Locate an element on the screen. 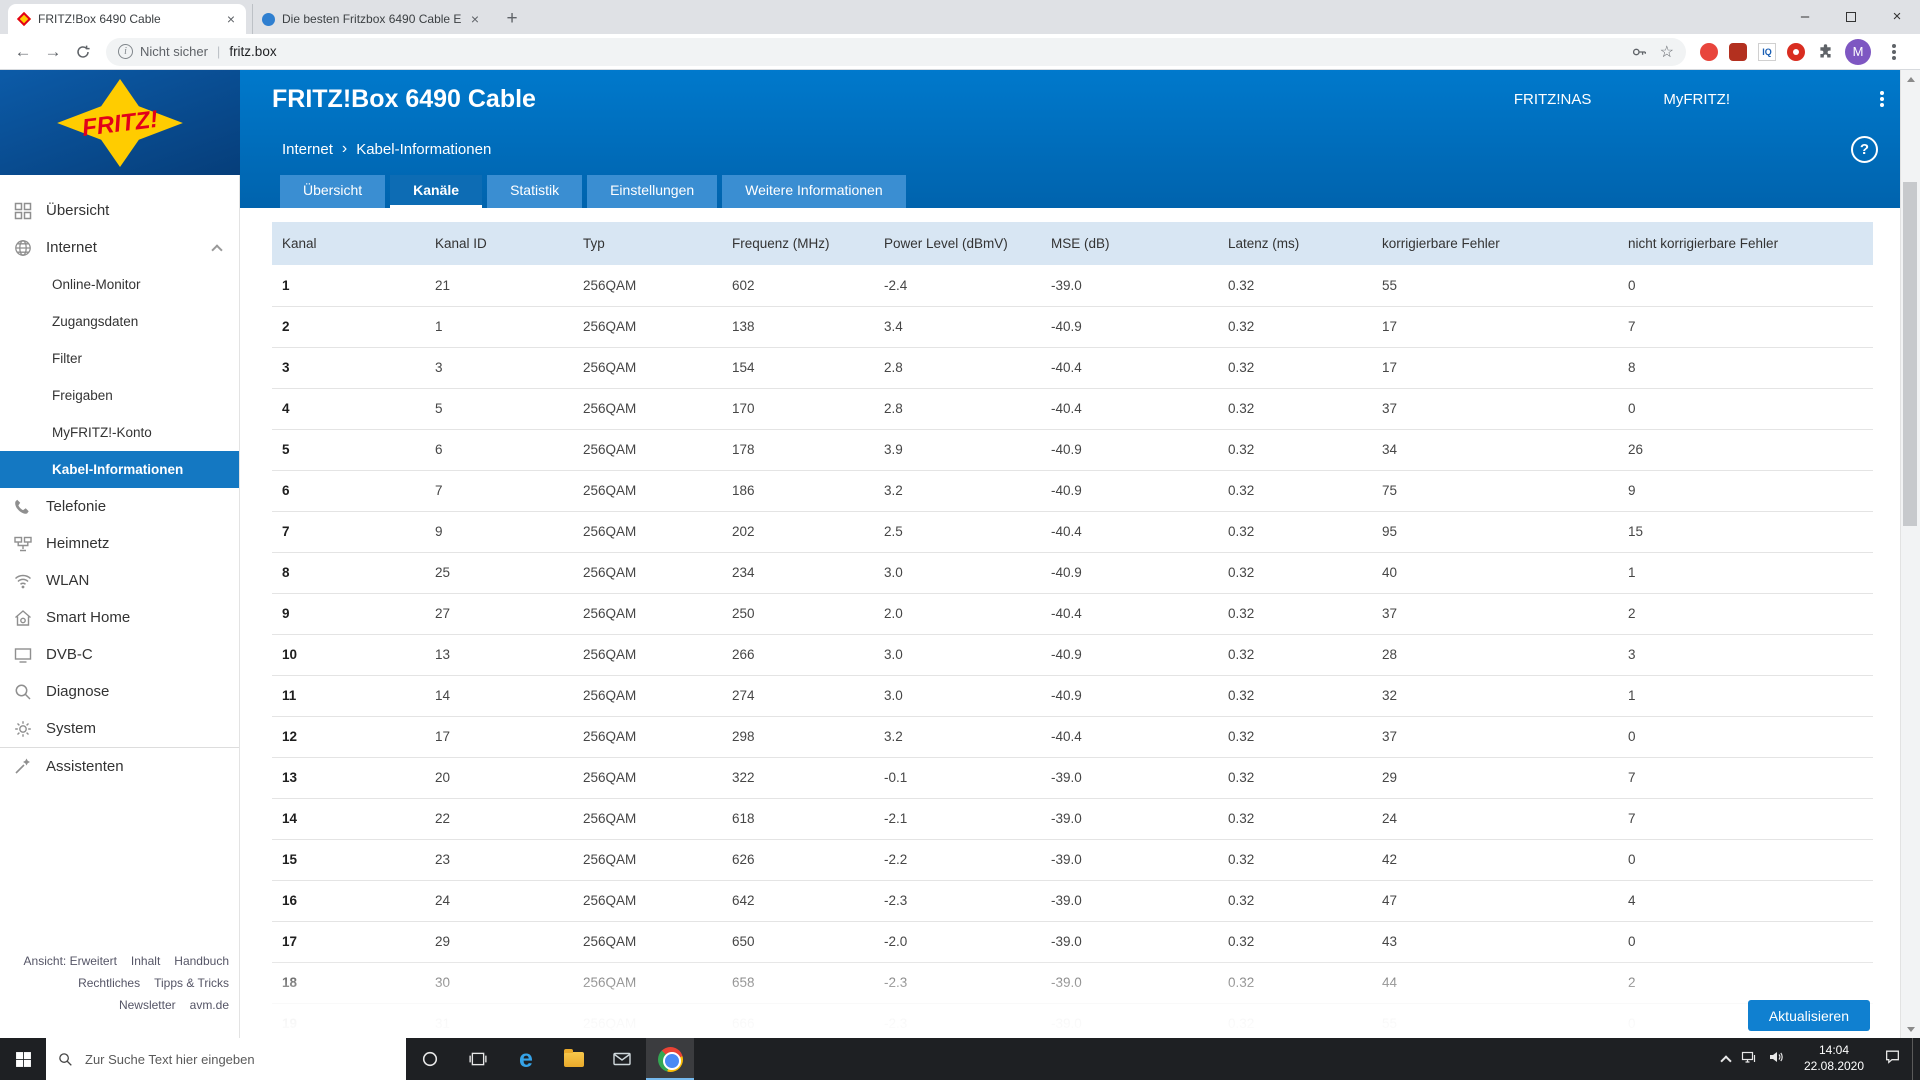 This screenshot has width=1920, height=1080. sidebar-subitem-online-monitor: Online-Monitor is located at coordinates (96, 284).